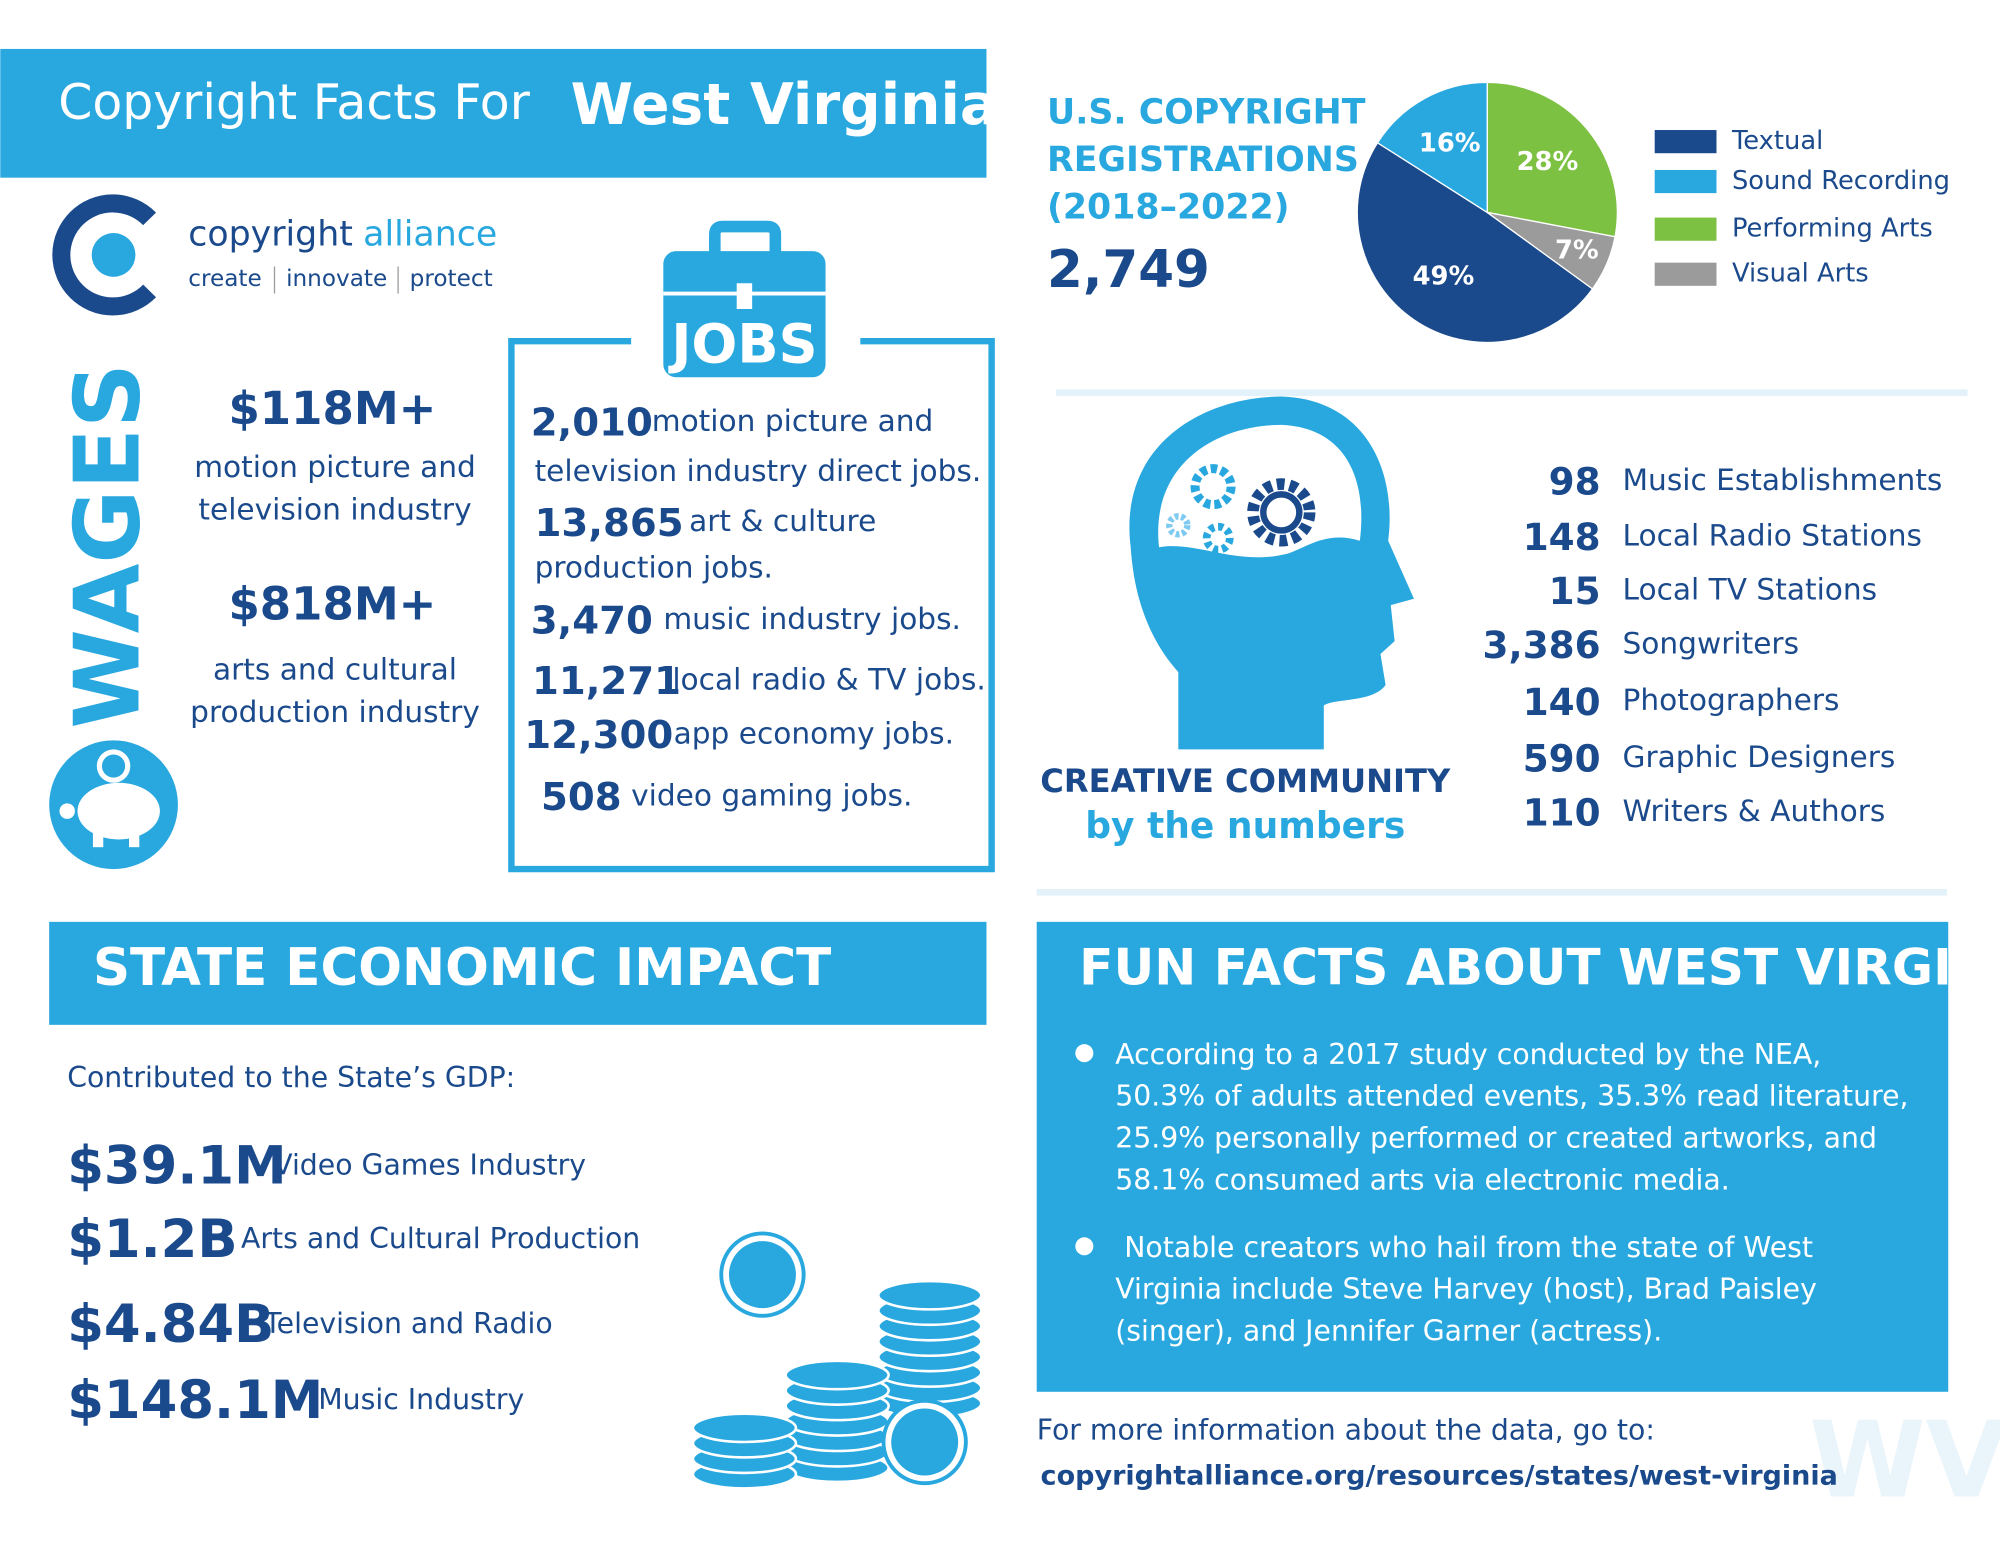 Image resolution: width=2000 pixels, height=1545 pixels. Describe the element at coordinates (451, 278) in the screenshot. I see `logo-tagline: protect` at that location.